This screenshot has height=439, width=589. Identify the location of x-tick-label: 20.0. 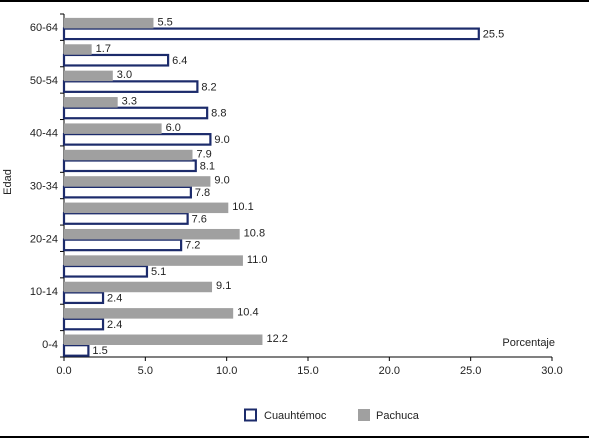
(389, 371).